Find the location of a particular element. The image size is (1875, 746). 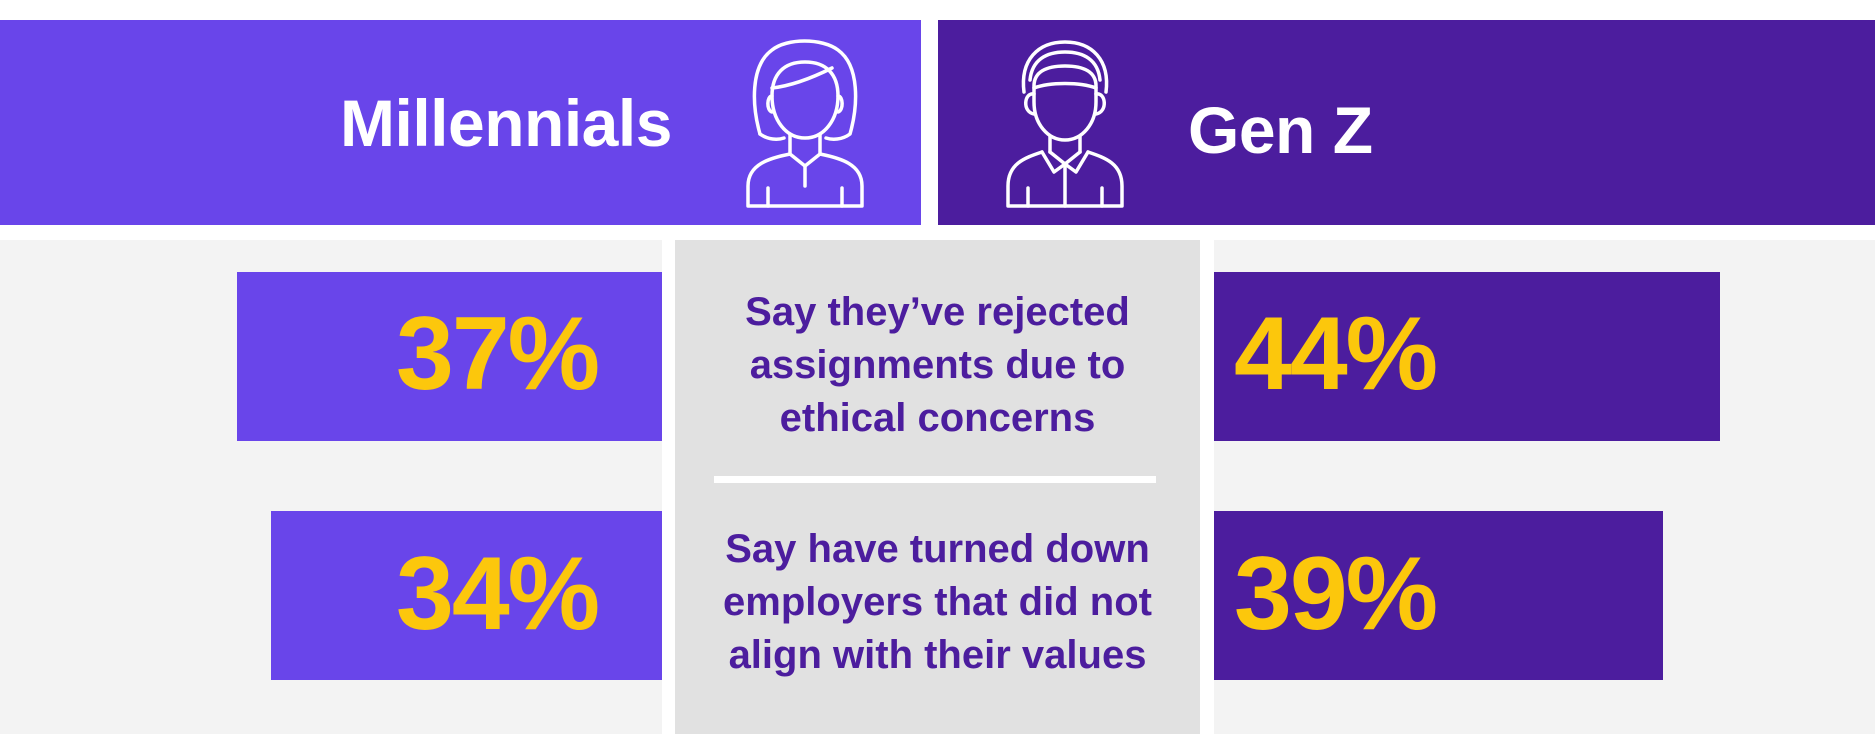

millennials-bar-rejected-assignments is located at coordinates (449, 356).